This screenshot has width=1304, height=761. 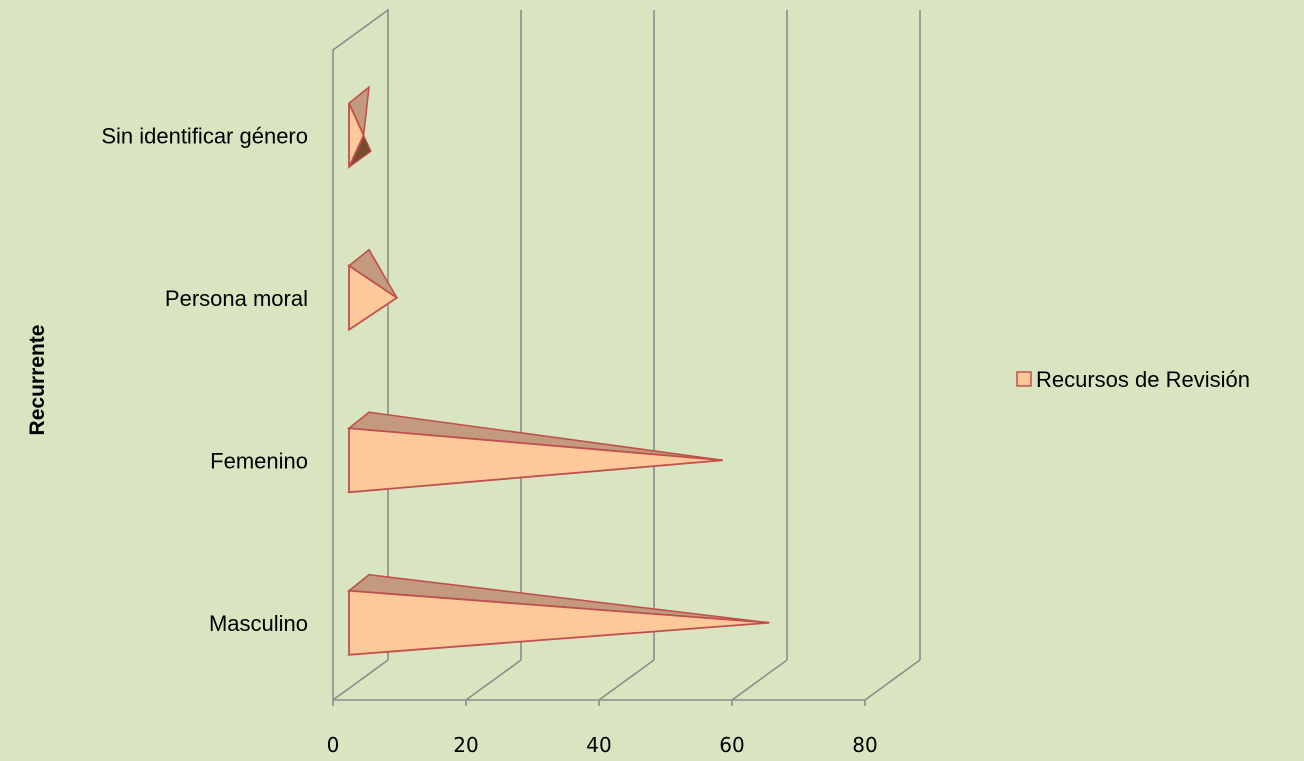 I want to click on category-label: Femenino, so click(x=259, y=460).